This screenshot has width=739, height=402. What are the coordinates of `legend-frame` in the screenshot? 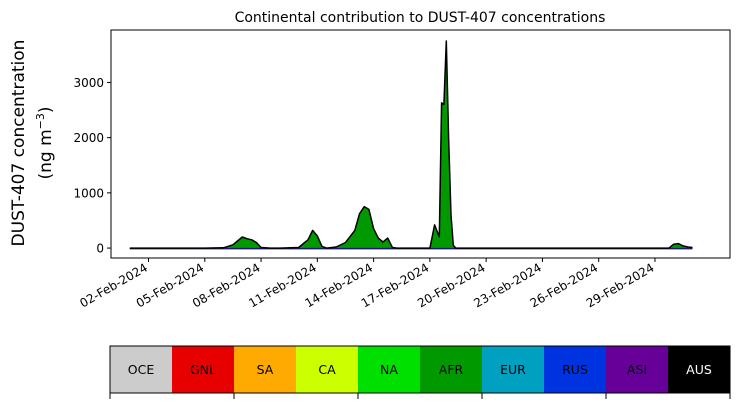 It's located at (420, 369).